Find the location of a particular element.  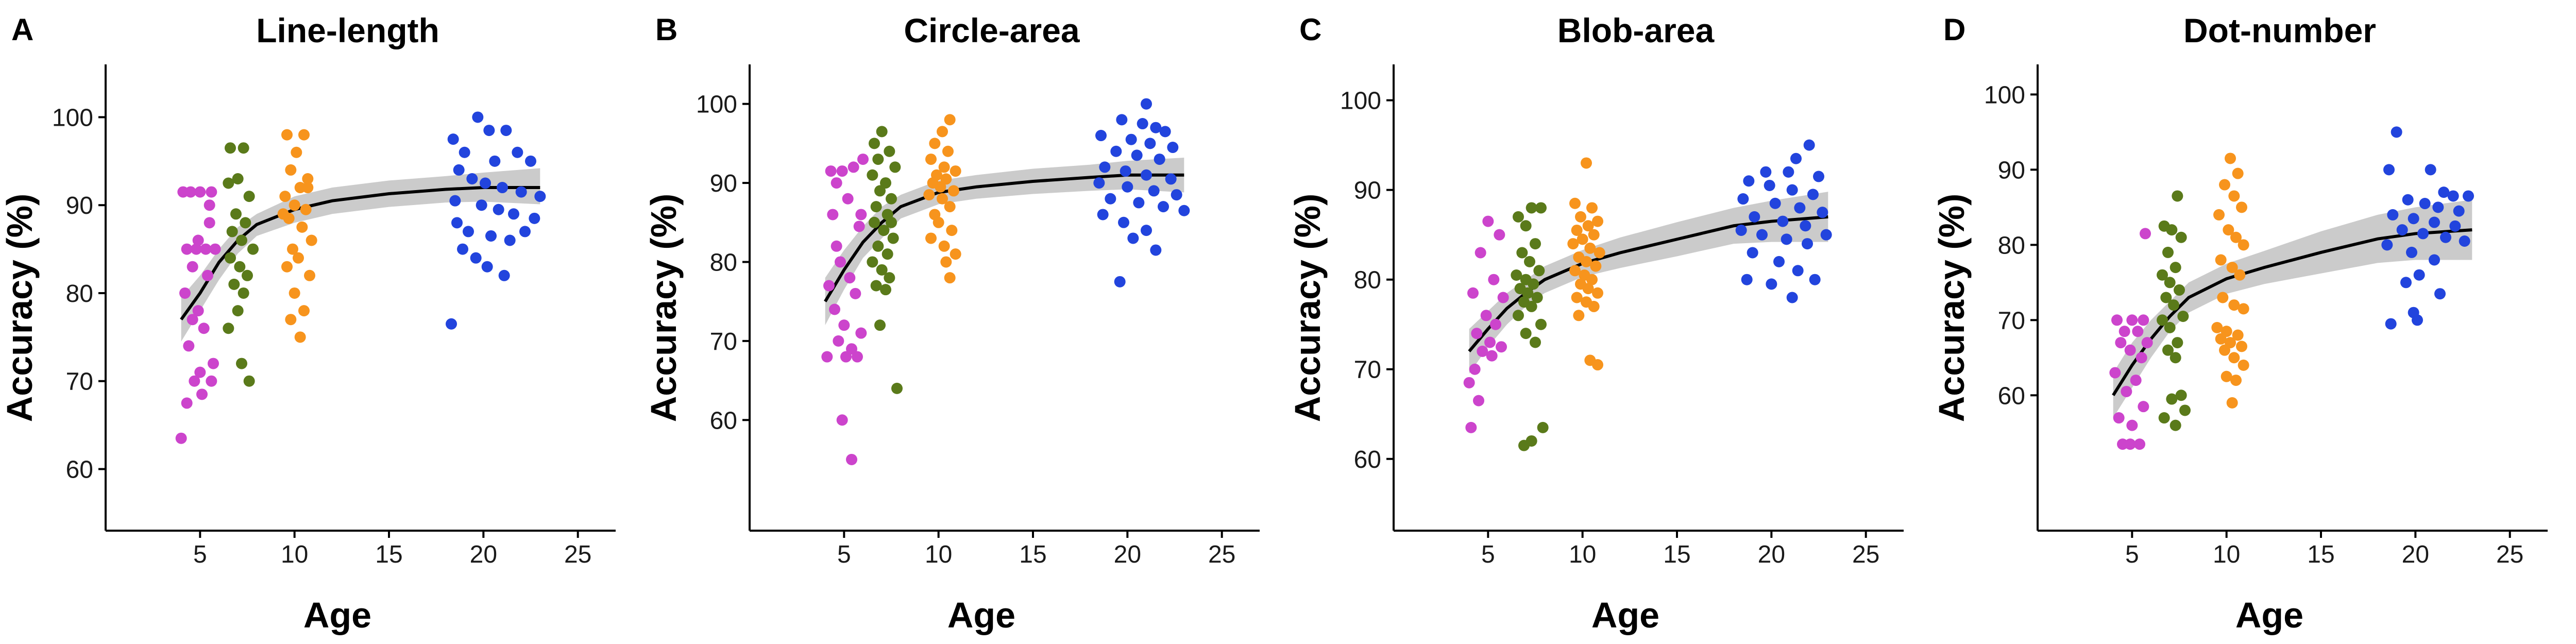

y-tick-label: 80 is located at coordinates (79, 294).